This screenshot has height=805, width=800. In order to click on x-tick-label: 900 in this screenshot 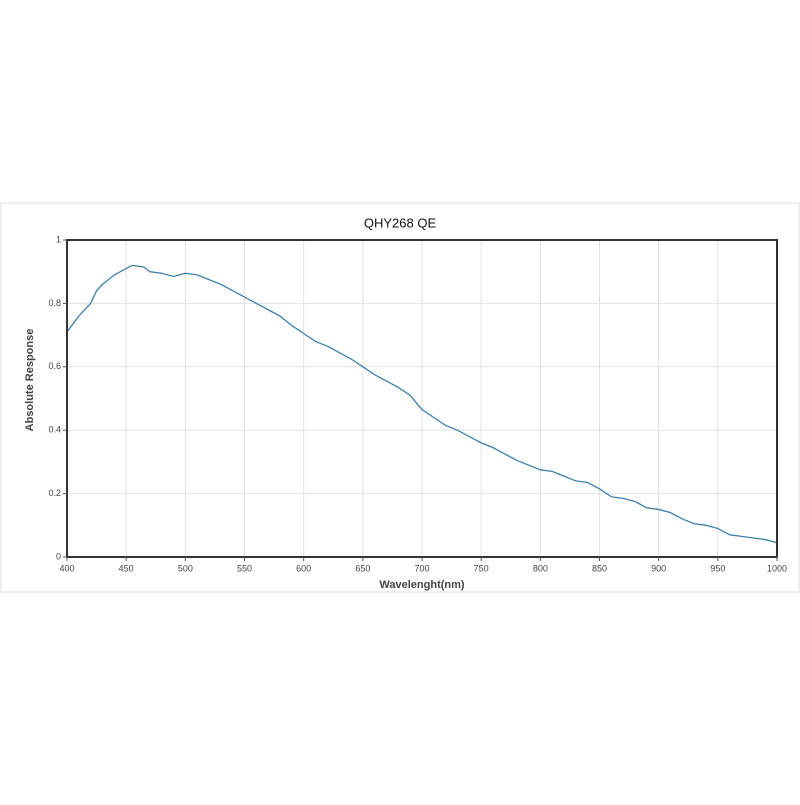, I will do `click(658, 568)`.